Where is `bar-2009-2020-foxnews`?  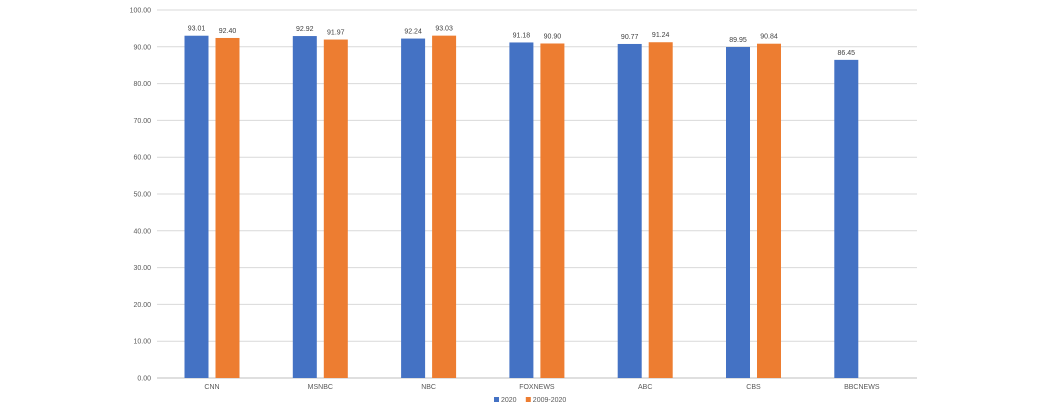
bar-2009-2020-foxnews is located at coordinates (552, 210).